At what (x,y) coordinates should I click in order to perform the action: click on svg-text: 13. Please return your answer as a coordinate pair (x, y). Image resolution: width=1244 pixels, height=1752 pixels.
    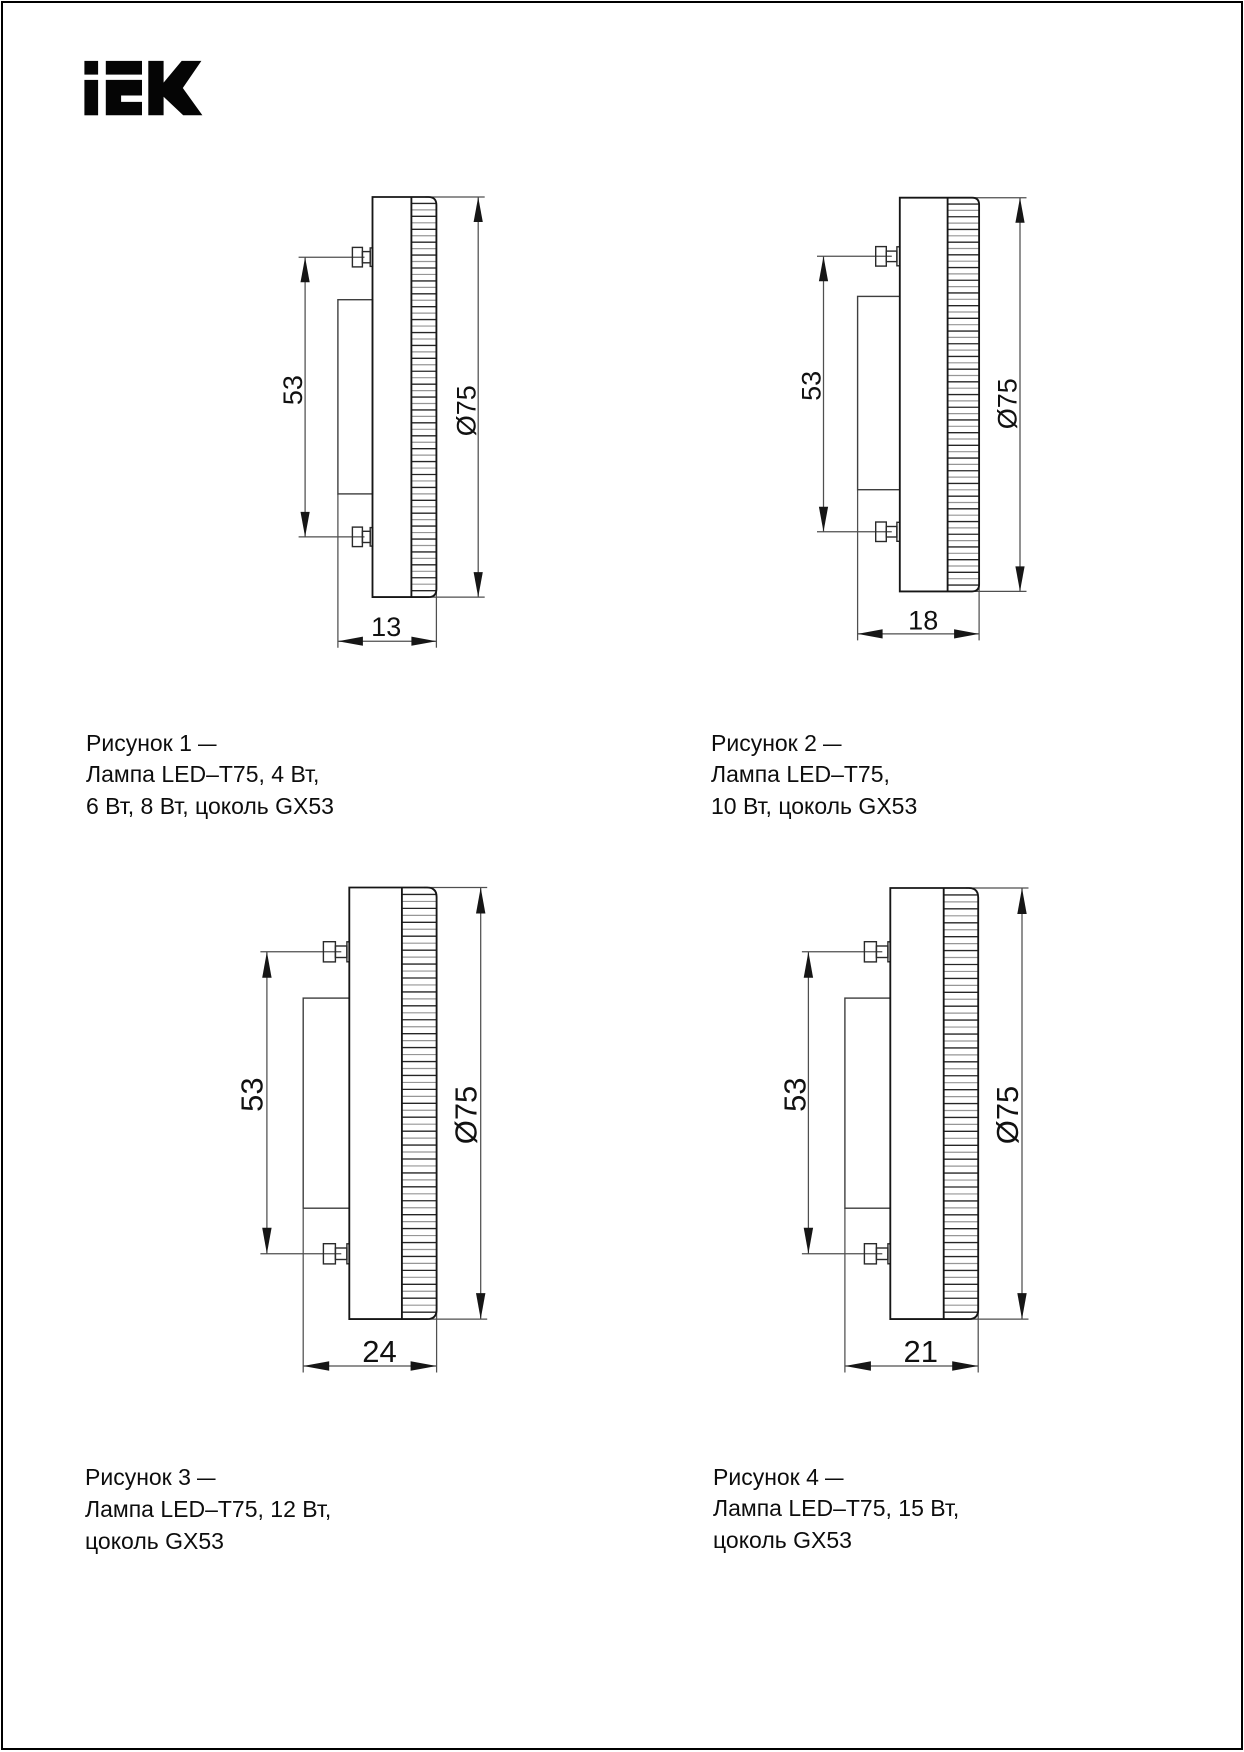
    Looking at the image, I should click on (386, 627).